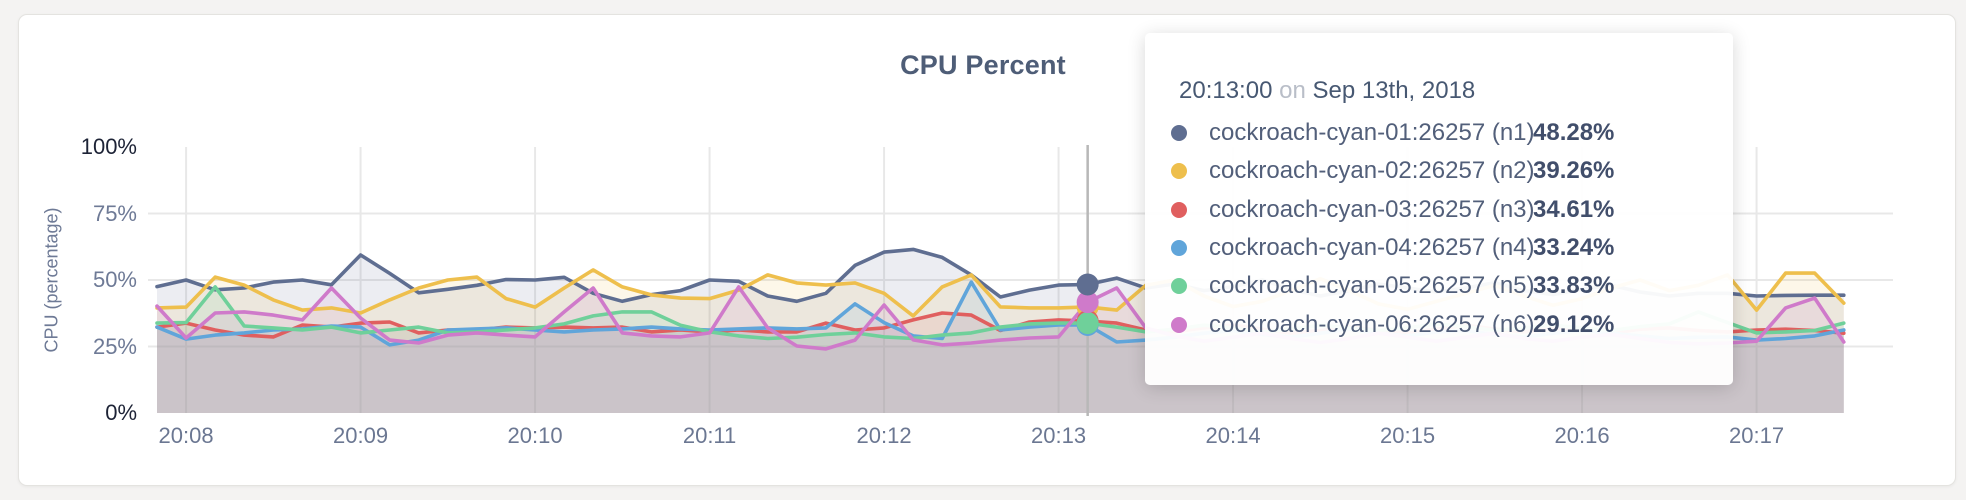  Describe the element at coordinates (1372, 209) in the screenshot. I see `node-name: cockroach-cyan-03:26257 (n3)` at that location.